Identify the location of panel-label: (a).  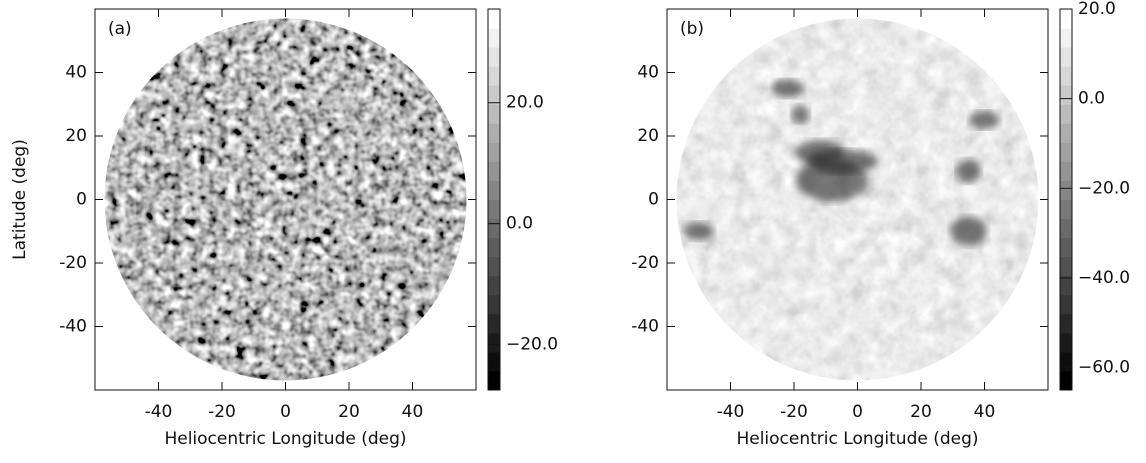
(120, 29).